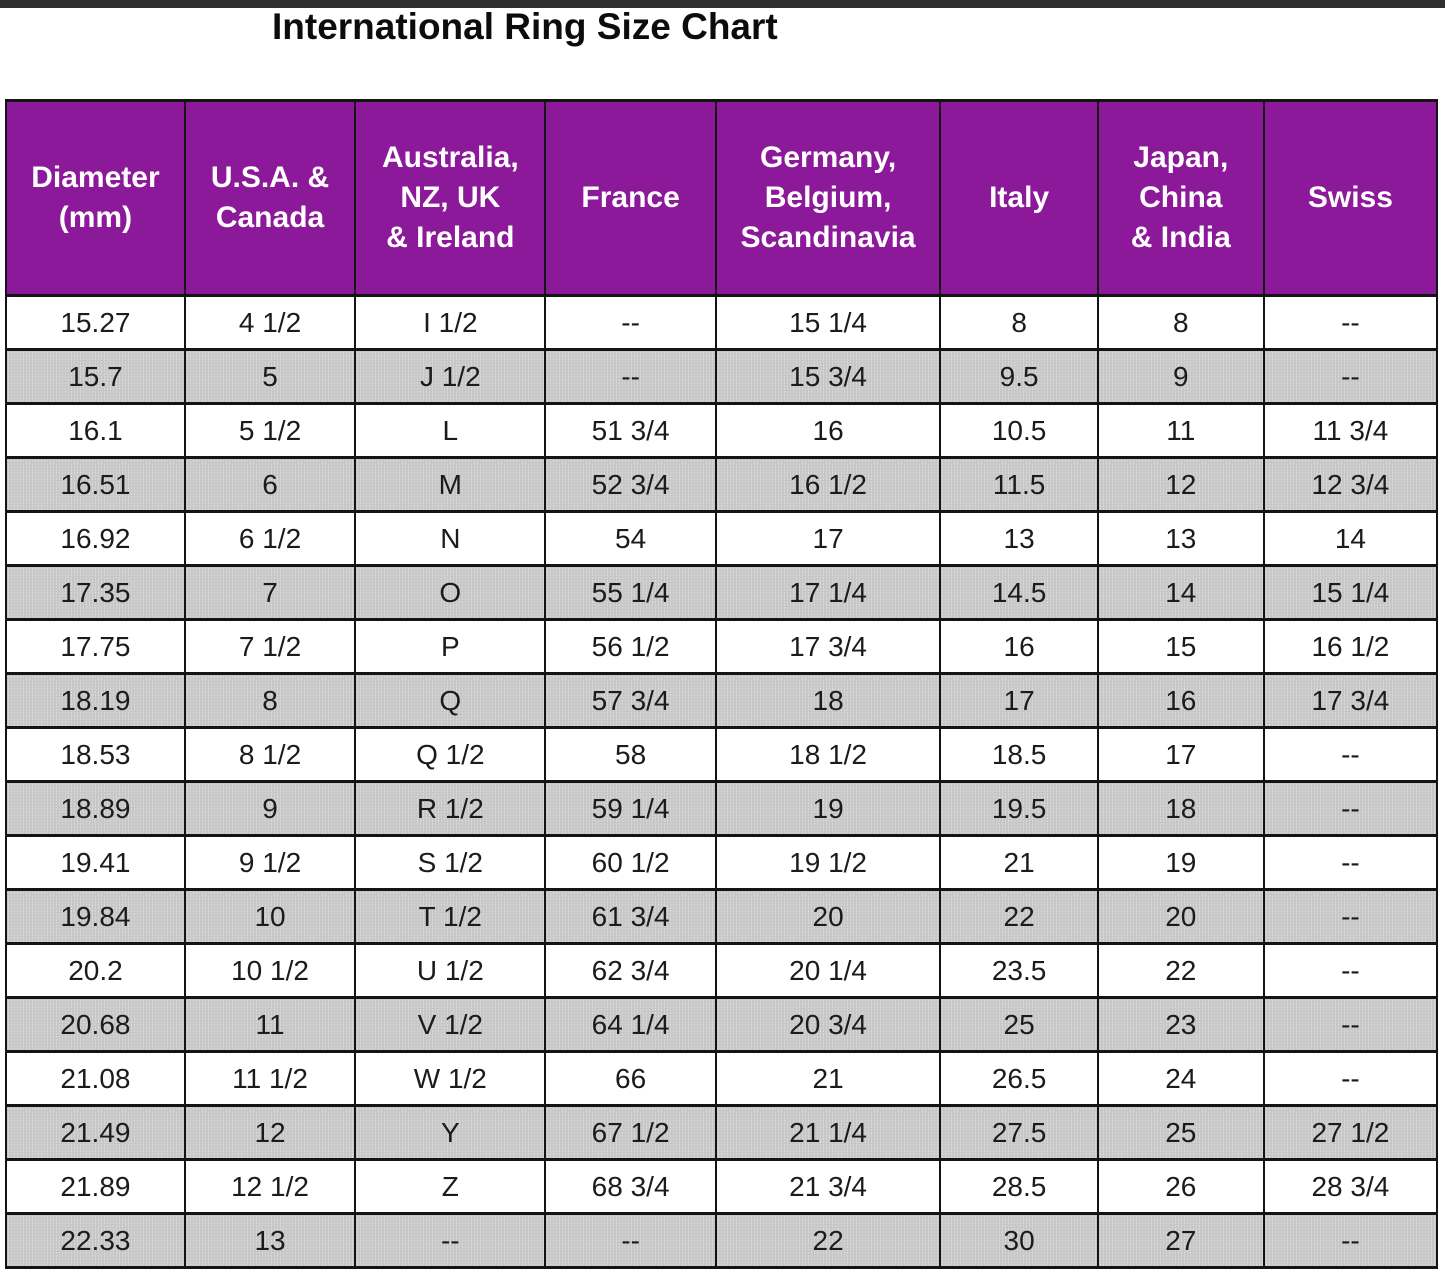 This screenshot has width=1445, height=1269. What do you see at coordinates (95, 1024) in the screenshot?
I see `cell-diameter-mm: 20.68` at bounding box center [95, 1024].